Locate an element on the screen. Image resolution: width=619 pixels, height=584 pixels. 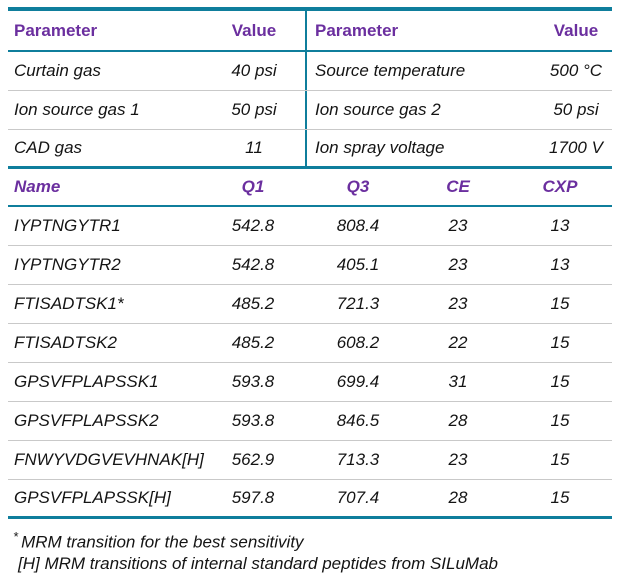
table-row: IYPTNGYTR1 542.8 808.4 23 13 is located at coordinates (310, 226).